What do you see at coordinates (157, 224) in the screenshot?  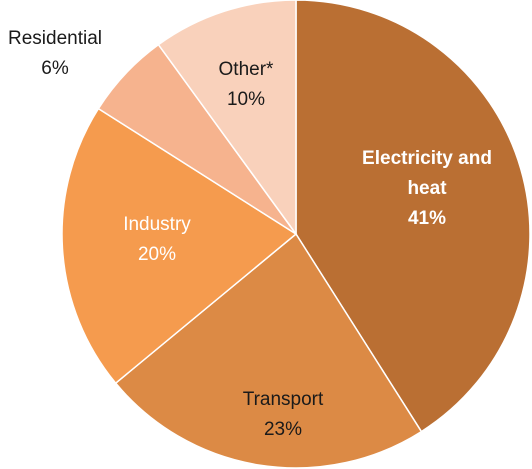 I see `slice-category-label: Industry` at bounding box center [157, 224].